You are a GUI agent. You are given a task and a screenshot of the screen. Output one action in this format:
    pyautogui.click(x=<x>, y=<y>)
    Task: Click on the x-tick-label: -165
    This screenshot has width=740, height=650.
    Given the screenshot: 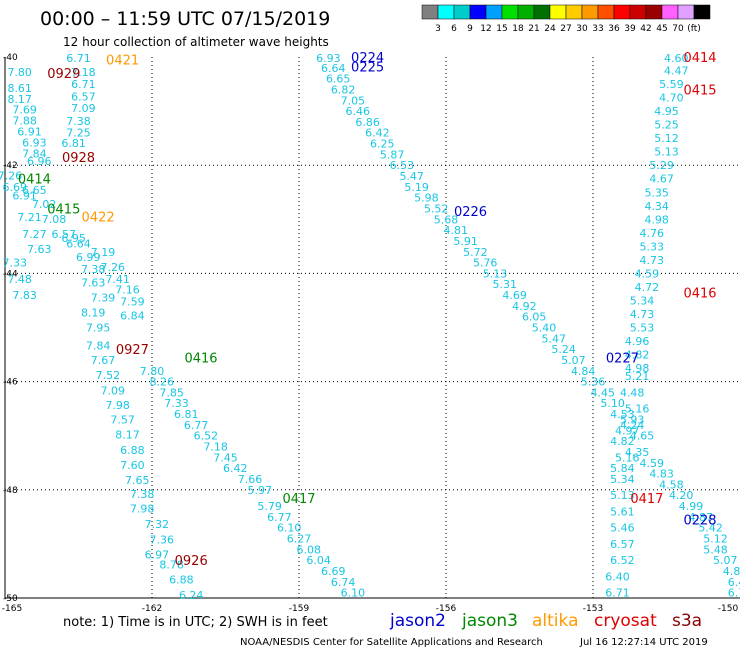 What is the action you would take?
    pyautogui.click(x=12, y=609)
    